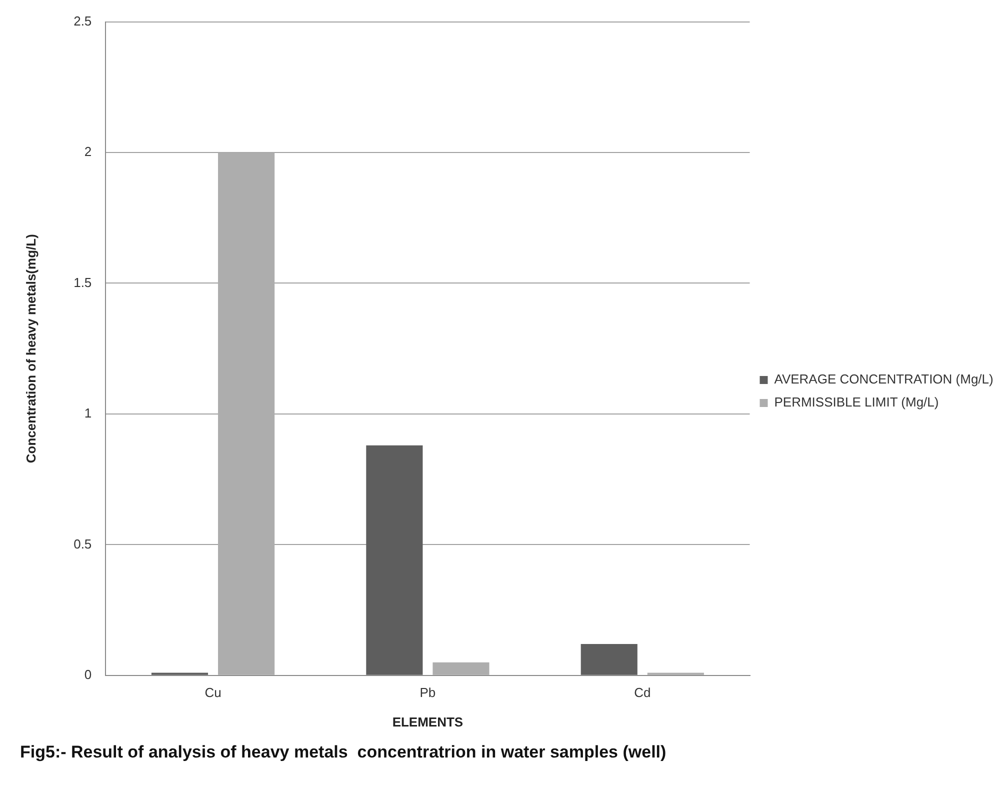 This screenshot has width=998, height=793. What do you see at coordinates (83, 20) in the screenshot?
I see `y-tick-label: 2.5` at bounding box center [83, 20].